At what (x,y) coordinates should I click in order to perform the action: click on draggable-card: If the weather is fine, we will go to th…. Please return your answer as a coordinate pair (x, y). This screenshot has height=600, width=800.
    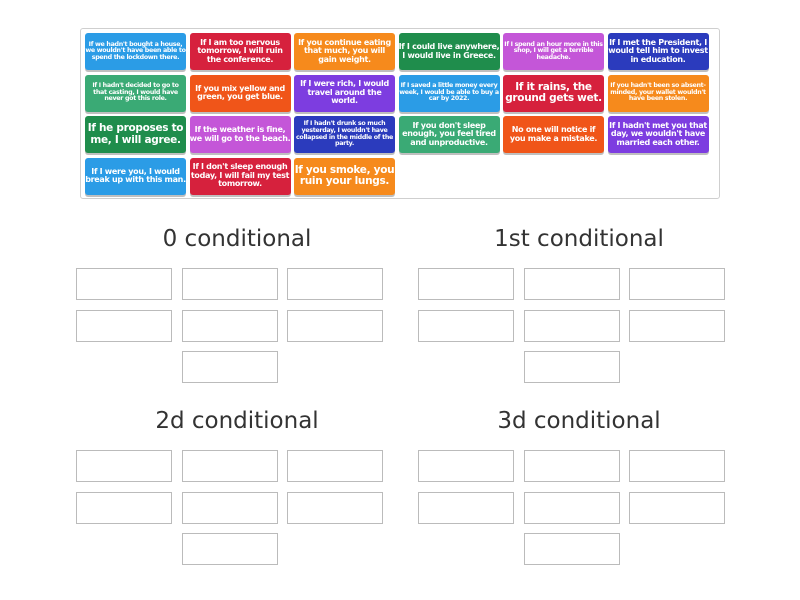
    Looking at the image, I should click on (240, 134).